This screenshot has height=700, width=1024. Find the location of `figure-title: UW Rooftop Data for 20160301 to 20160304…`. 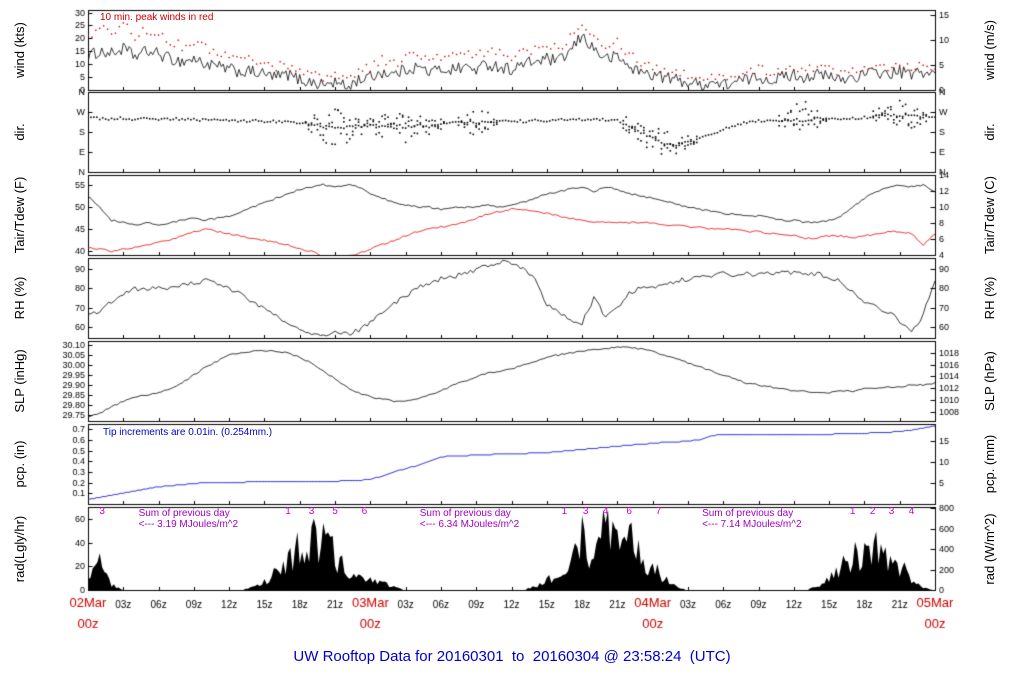

figure-title: UW Rooftop Data for 20160301 to 20160304… is located at coordinates (512, 656).